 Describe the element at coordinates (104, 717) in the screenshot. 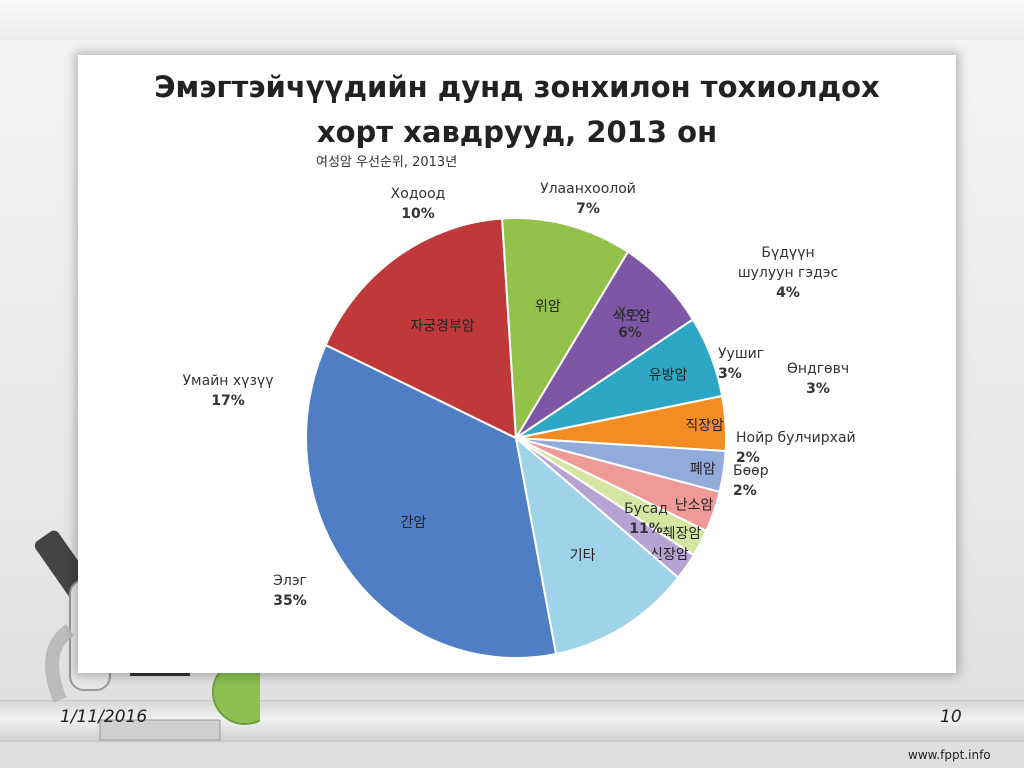

I see `footer-date: 1/11/2016` at that location.